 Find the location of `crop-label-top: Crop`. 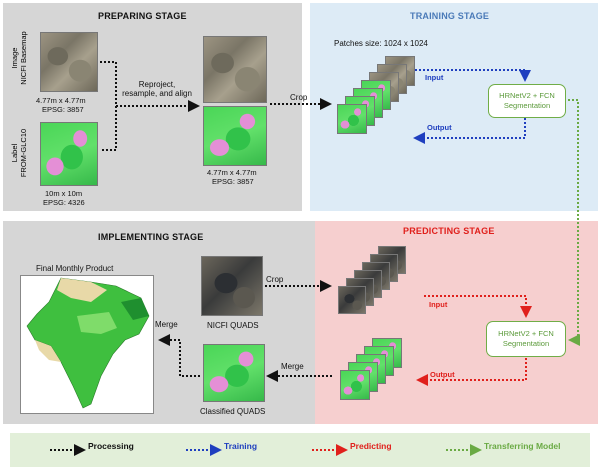

crop-label-top: Crop is located at coordinates (299, 97).